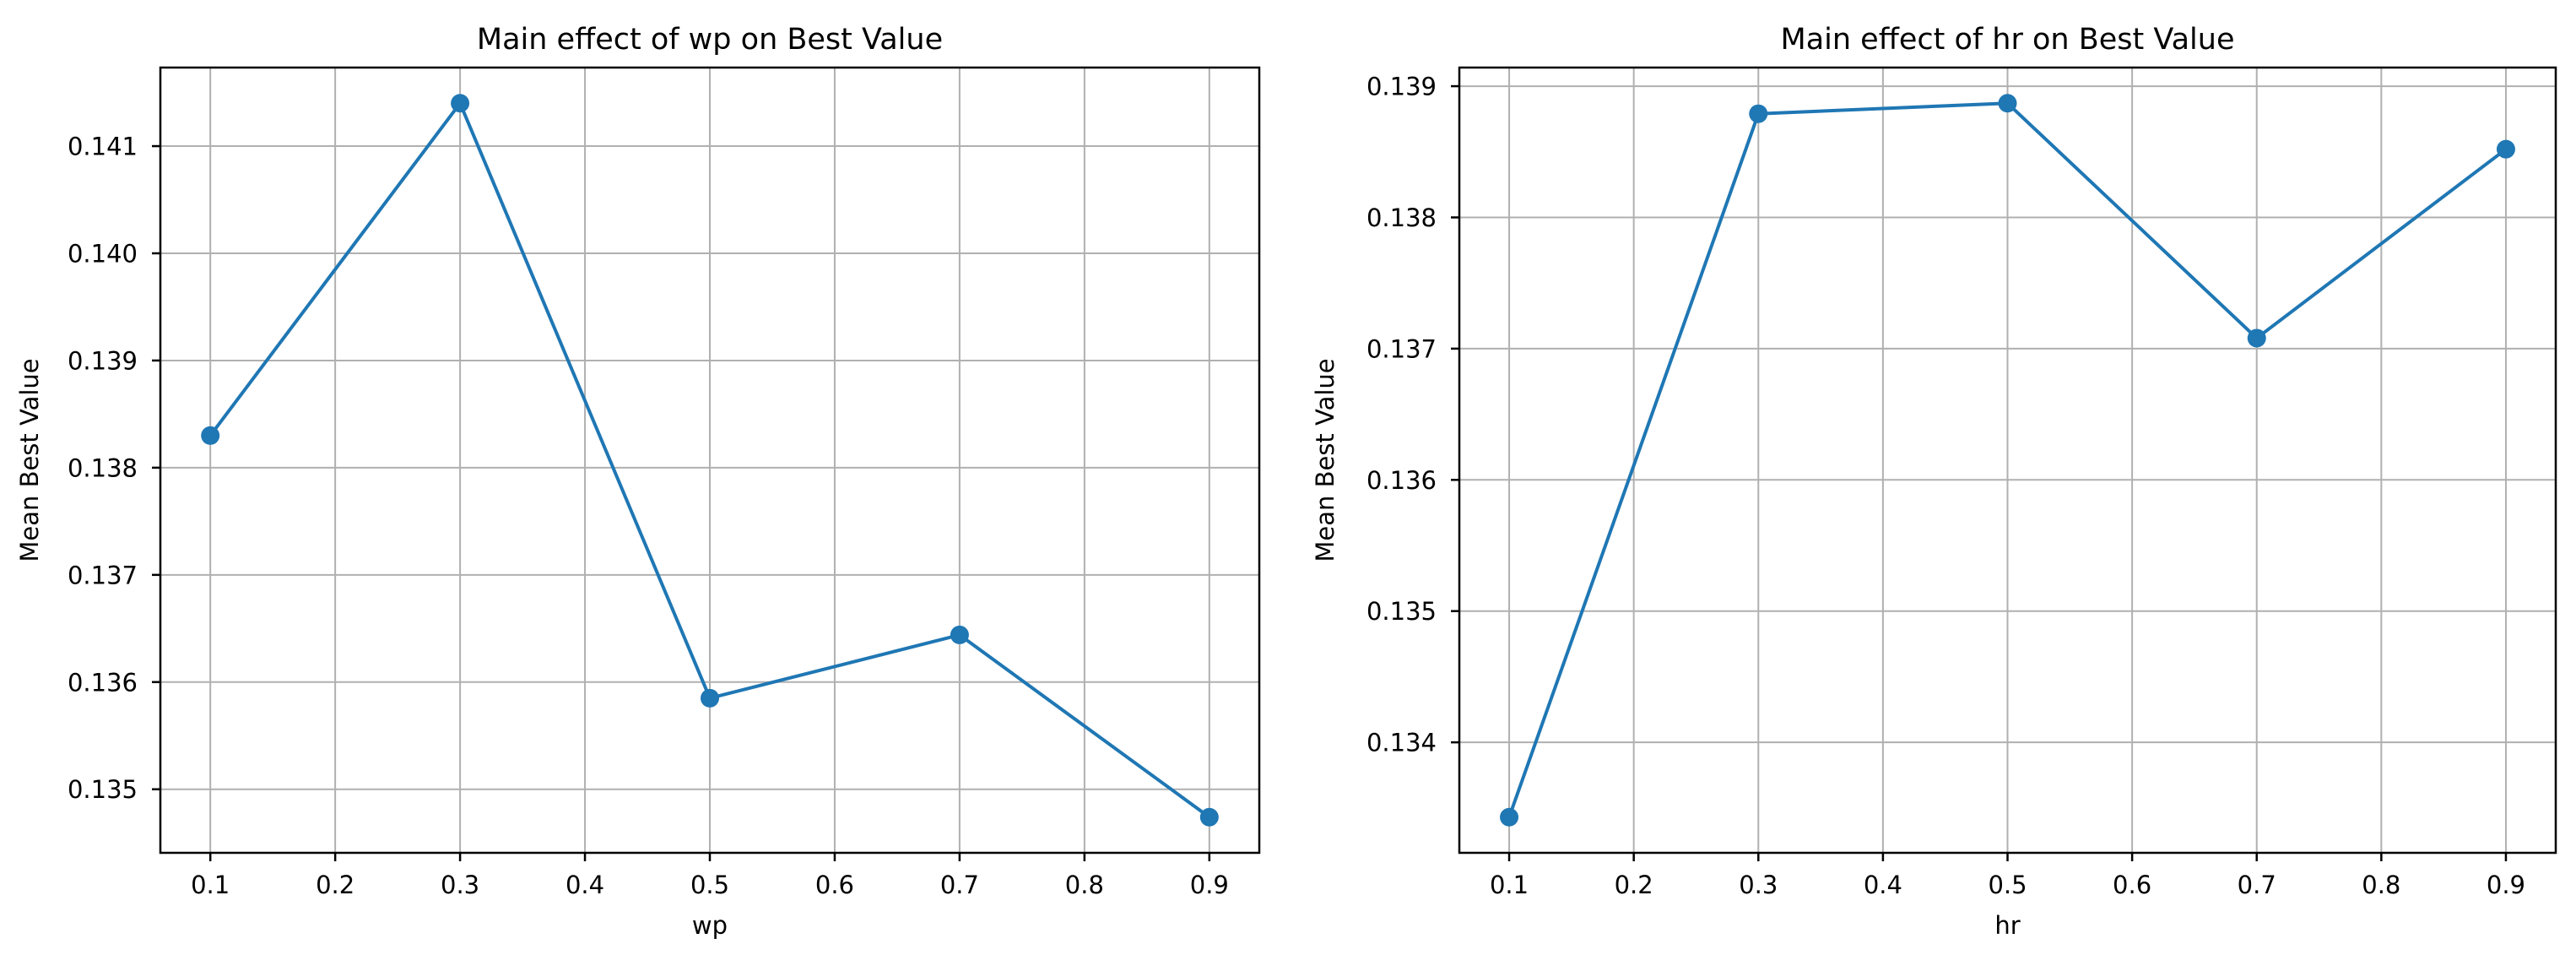 The height and width of the screenshot is (955, 2576). Describe the element at coordinates (710, 925) in the screenshot. I see `x-axis-label: wp` at that location.